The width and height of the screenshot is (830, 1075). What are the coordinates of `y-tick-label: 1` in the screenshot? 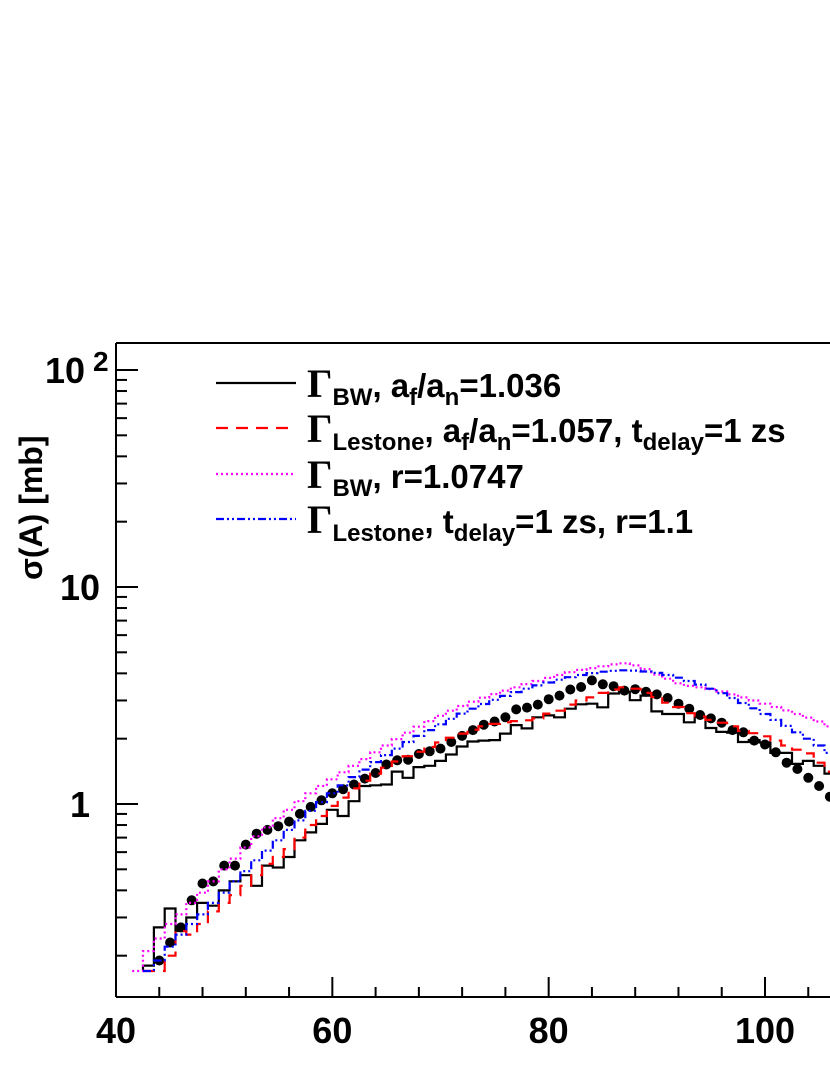 It's located at (80, 804).